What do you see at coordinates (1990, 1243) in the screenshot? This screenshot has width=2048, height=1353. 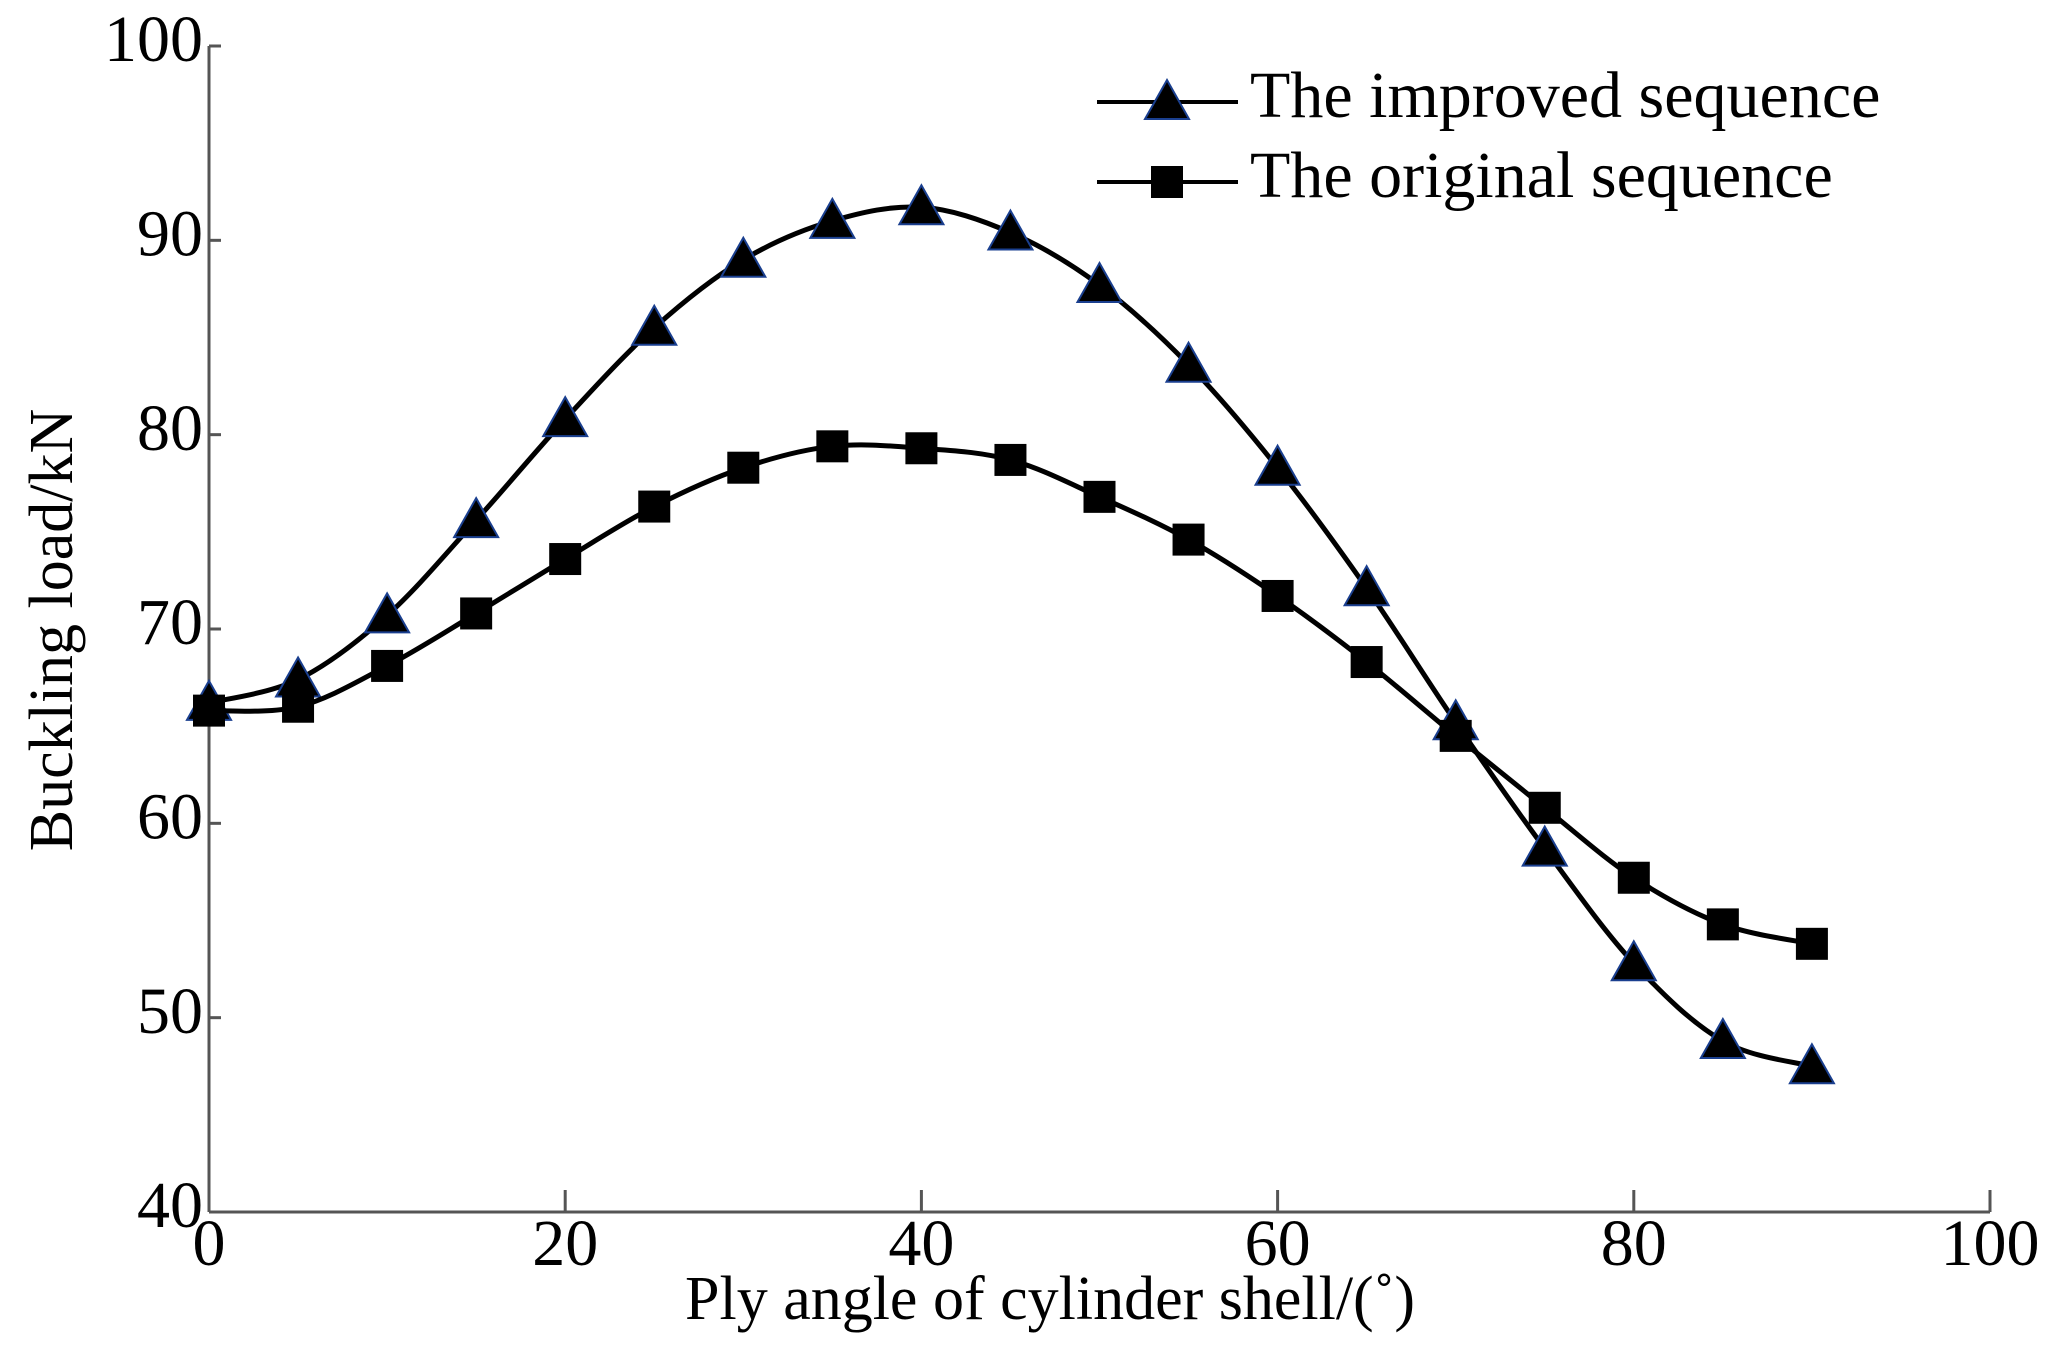 I see `x-tick-label: 100` at bounding box center [1990, 1243].